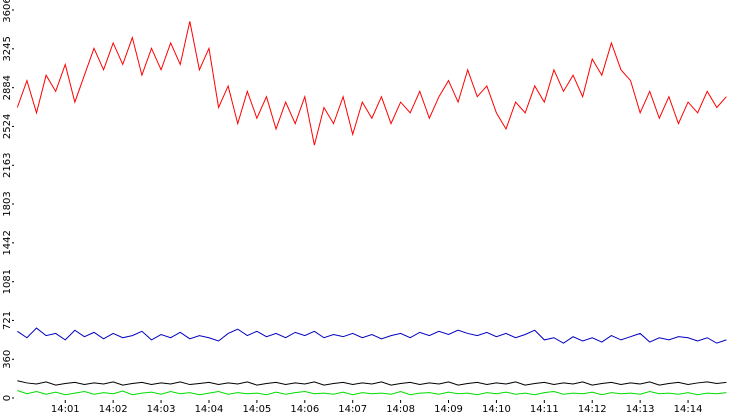 This screenshot has height=415, width=735. I want to click on x-tick-label: 14:02, so click(113, 409).